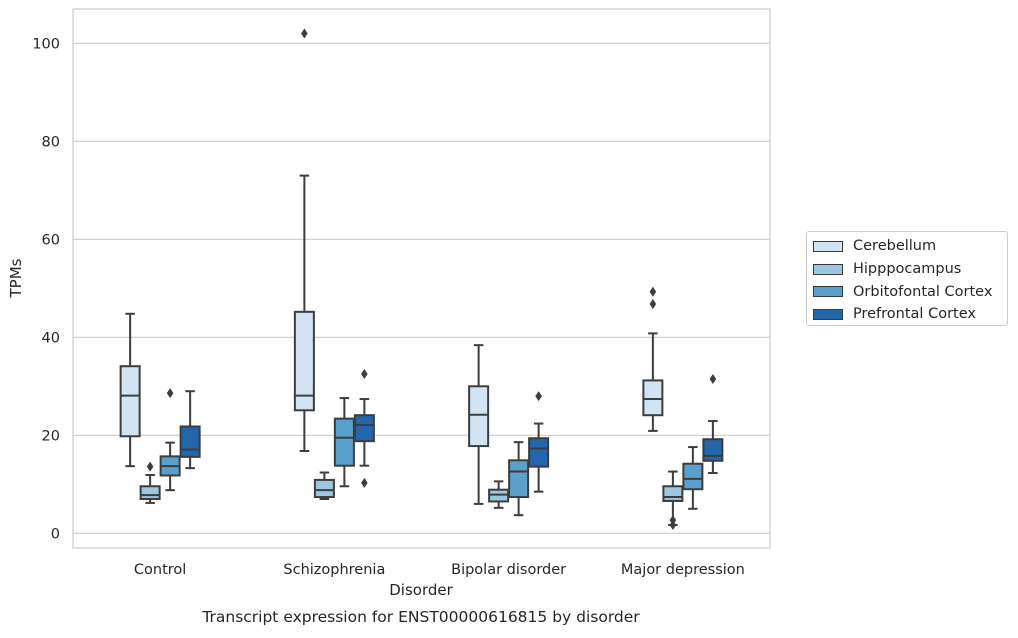  Describe the element at coordinates (421, 590) in the screenshot. I see `x-axis-label: Disorder` at that location.